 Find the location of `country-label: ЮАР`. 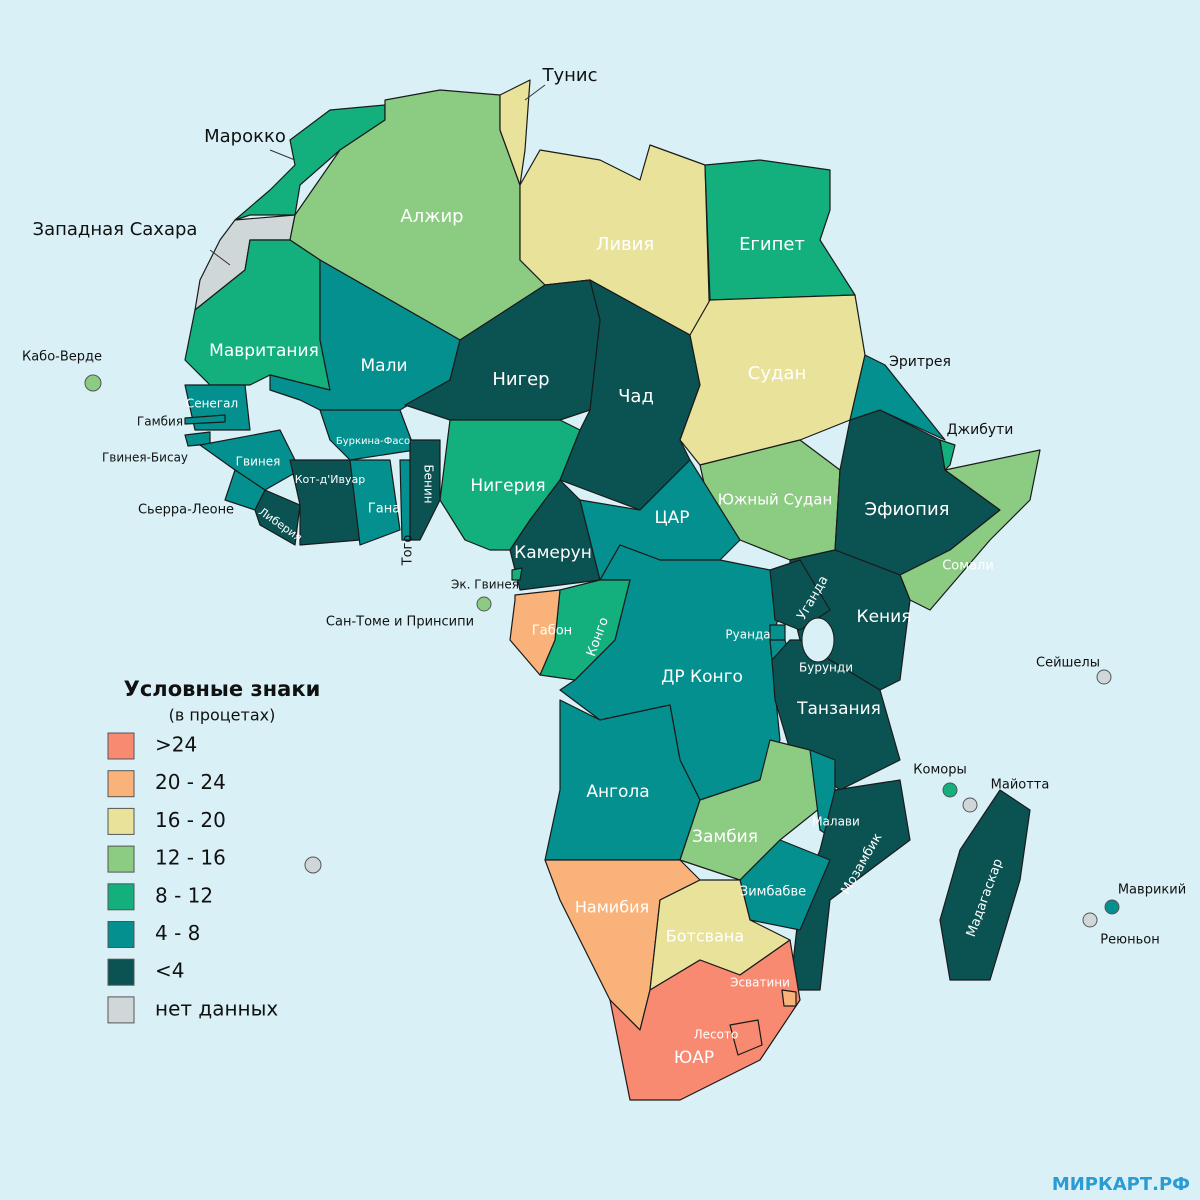

country-label: ЮАР is located at coordinates (694, 1058).